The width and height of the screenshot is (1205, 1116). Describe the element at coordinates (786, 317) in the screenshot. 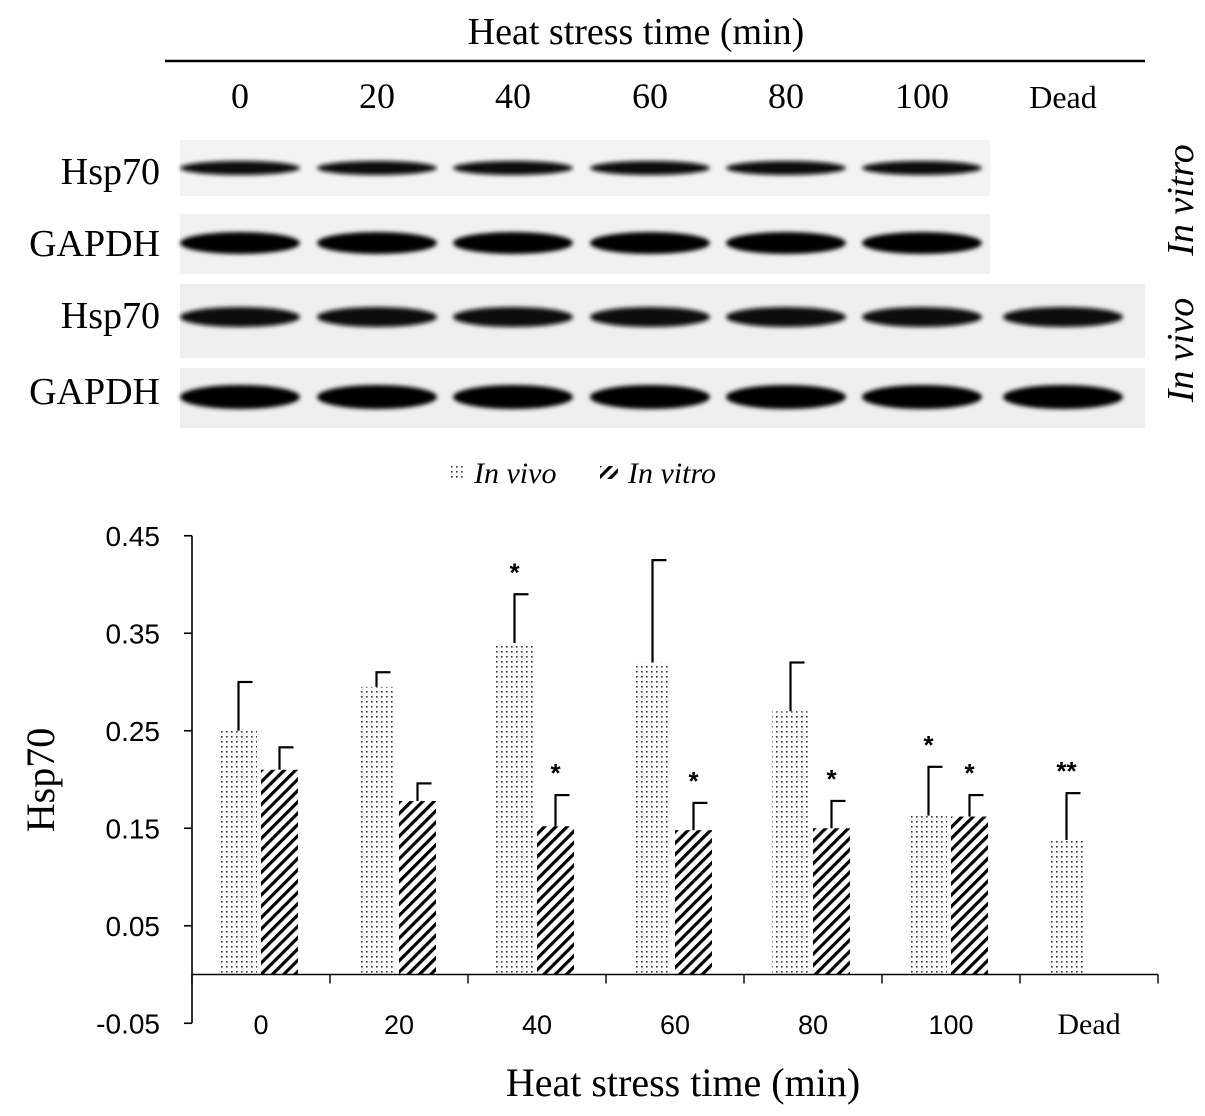

I see `blot-band-r2-lane4` at that location.